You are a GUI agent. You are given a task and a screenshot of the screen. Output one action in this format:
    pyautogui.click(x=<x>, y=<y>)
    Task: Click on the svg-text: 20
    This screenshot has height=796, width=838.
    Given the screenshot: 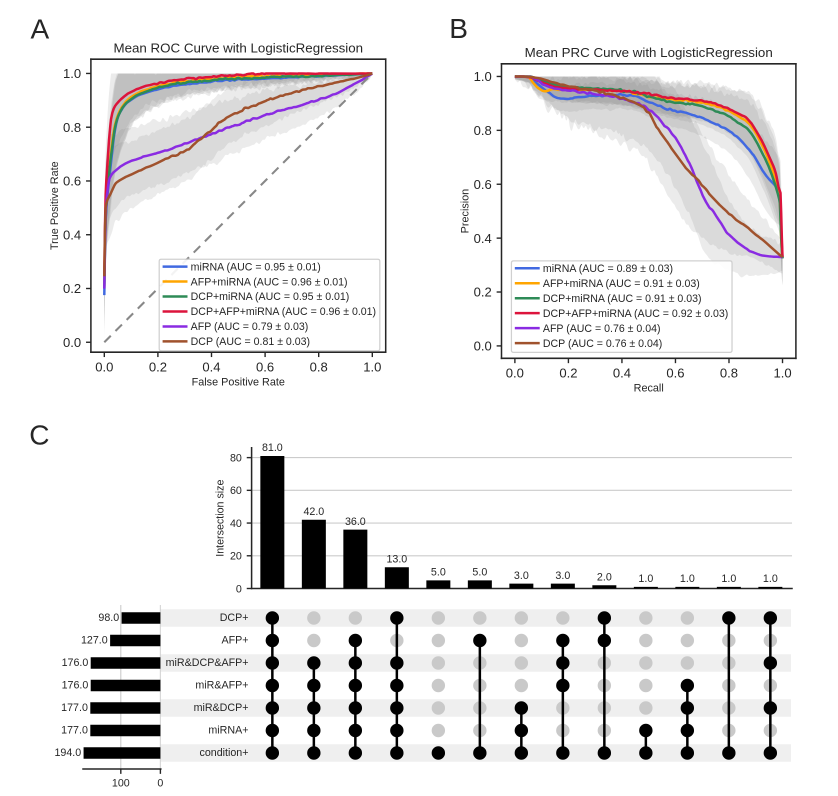 What is the action you would take?
    pyautogui.click(x=236, y=557)
    